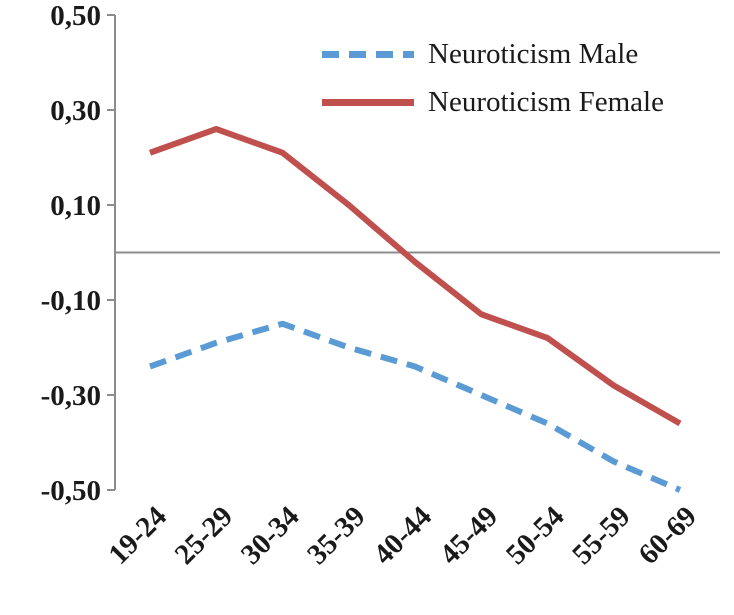 The height and width of the screenshot is (615, 734). Describe the element at coordinates (533, 53) in the screenshot. I see `legend-label-male: Neuroticism Male` at that location.